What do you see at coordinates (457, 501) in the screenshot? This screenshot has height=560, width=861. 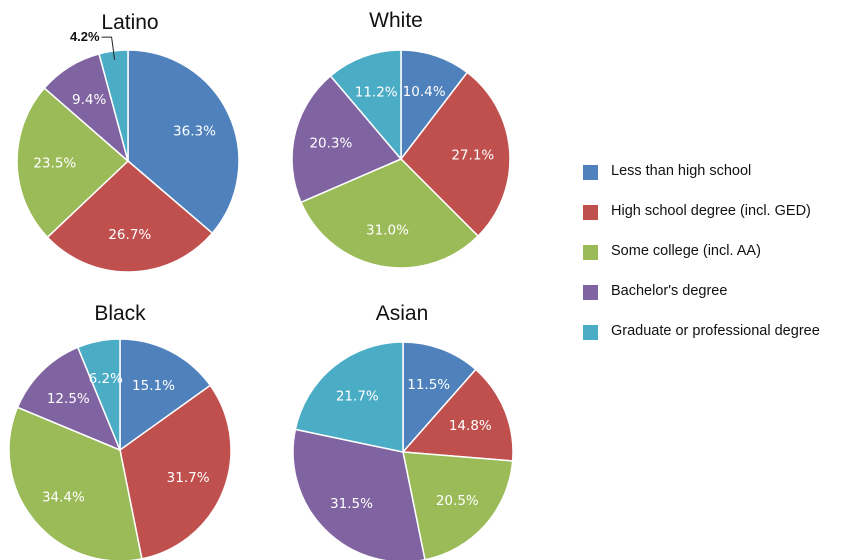 I see `slice-label: 20.5%` at bounding box center [457, 501].